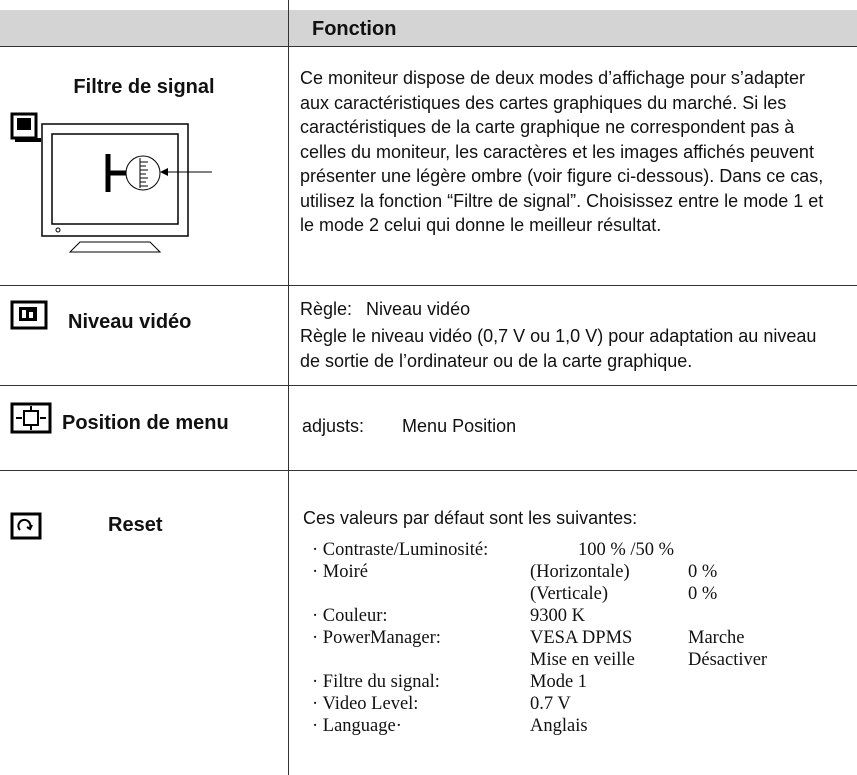 The image size is (857, 775). I want to click on setting-value: Menu Position, so click(459, 426).